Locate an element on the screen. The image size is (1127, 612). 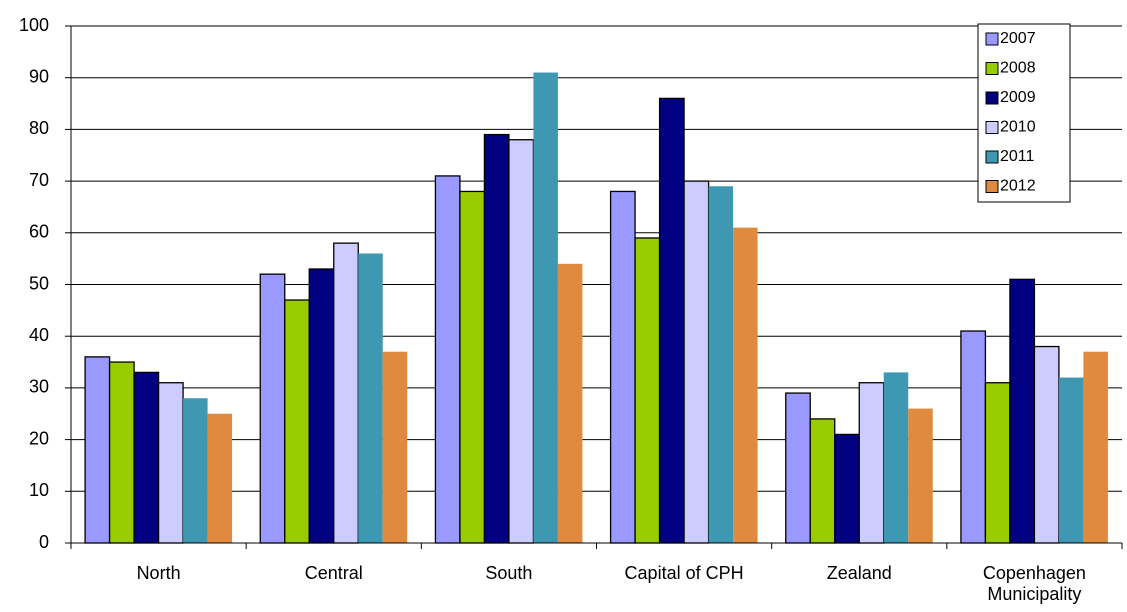
y-tick-label: 90 is located at coordinates (39, 76).